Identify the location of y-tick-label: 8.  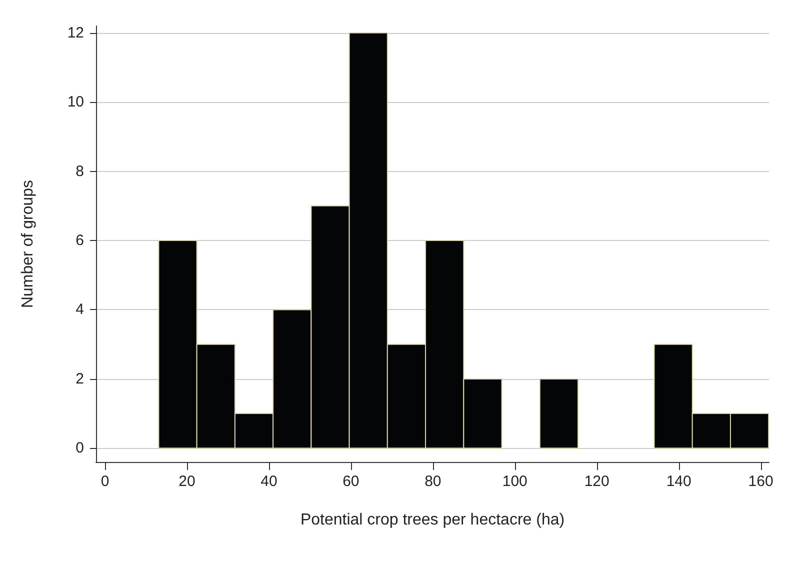
(80, 171).